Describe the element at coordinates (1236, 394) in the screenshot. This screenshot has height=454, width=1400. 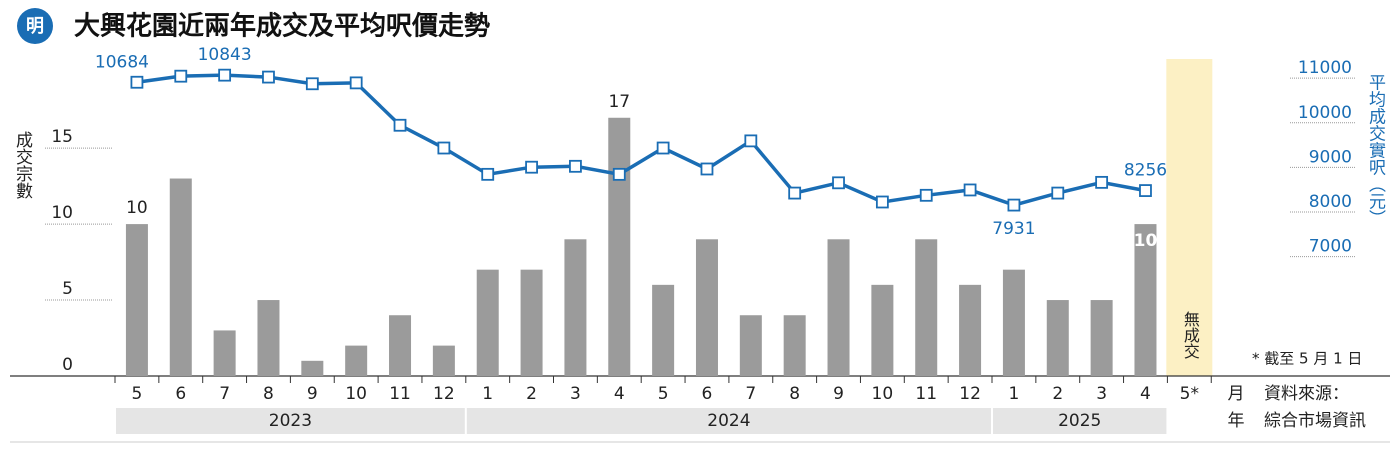
I see `month-unit: 月` at that location.